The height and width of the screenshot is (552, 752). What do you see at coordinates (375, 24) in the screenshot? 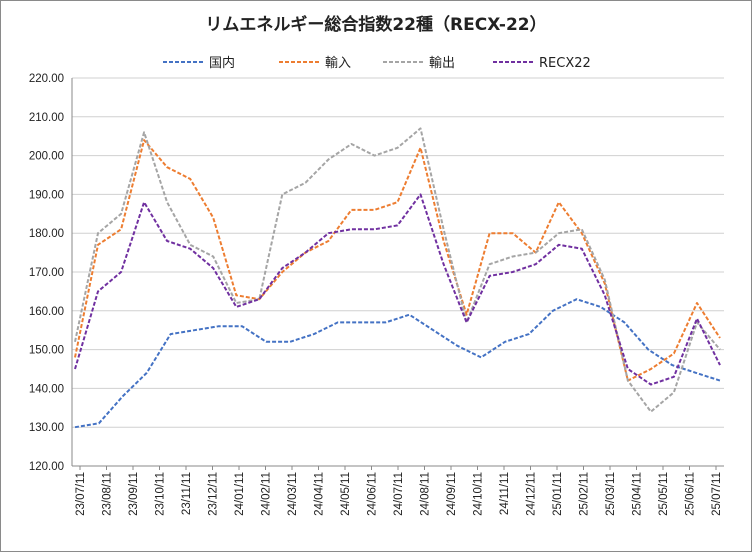
I see `chart-title: リムエネルギー総合指数22種（RECX-22）` at bounding box center [375, 24].